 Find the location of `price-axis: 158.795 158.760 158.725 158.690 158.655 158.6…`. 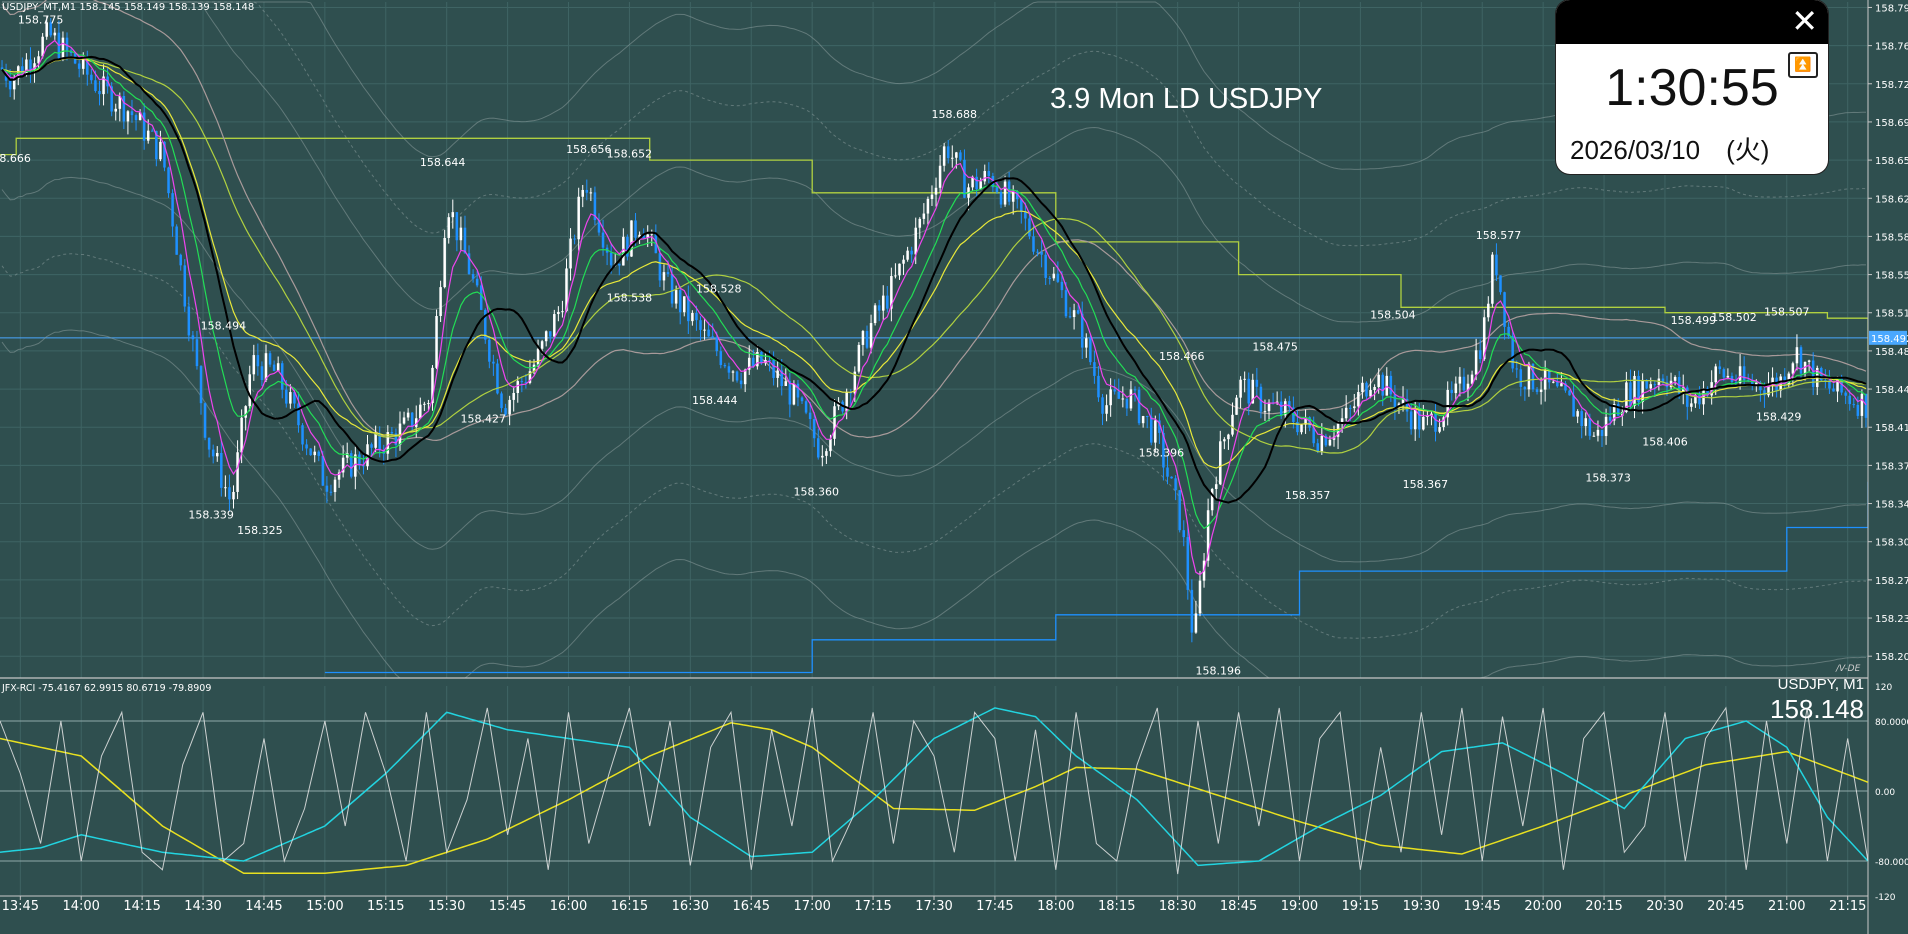

price-axis: 158.795 158.760 158.725 158.690 158.655 158.6… is located at coordinates (1887, 467).